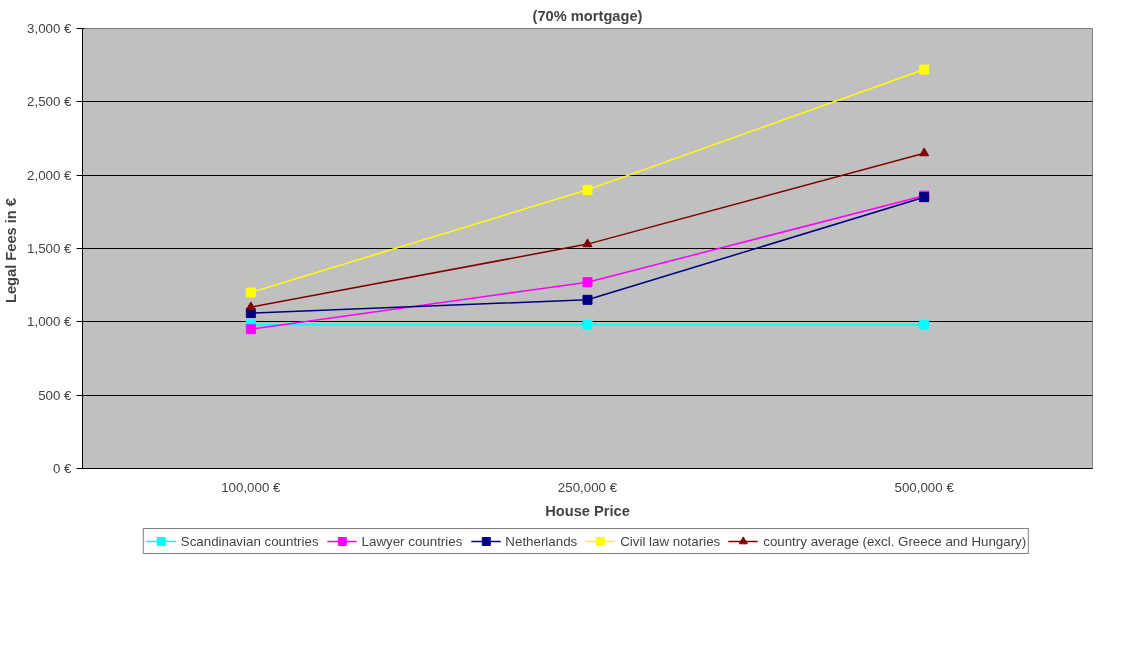  I want to click on chart-title: (70% mortgage), so click(587, 15).